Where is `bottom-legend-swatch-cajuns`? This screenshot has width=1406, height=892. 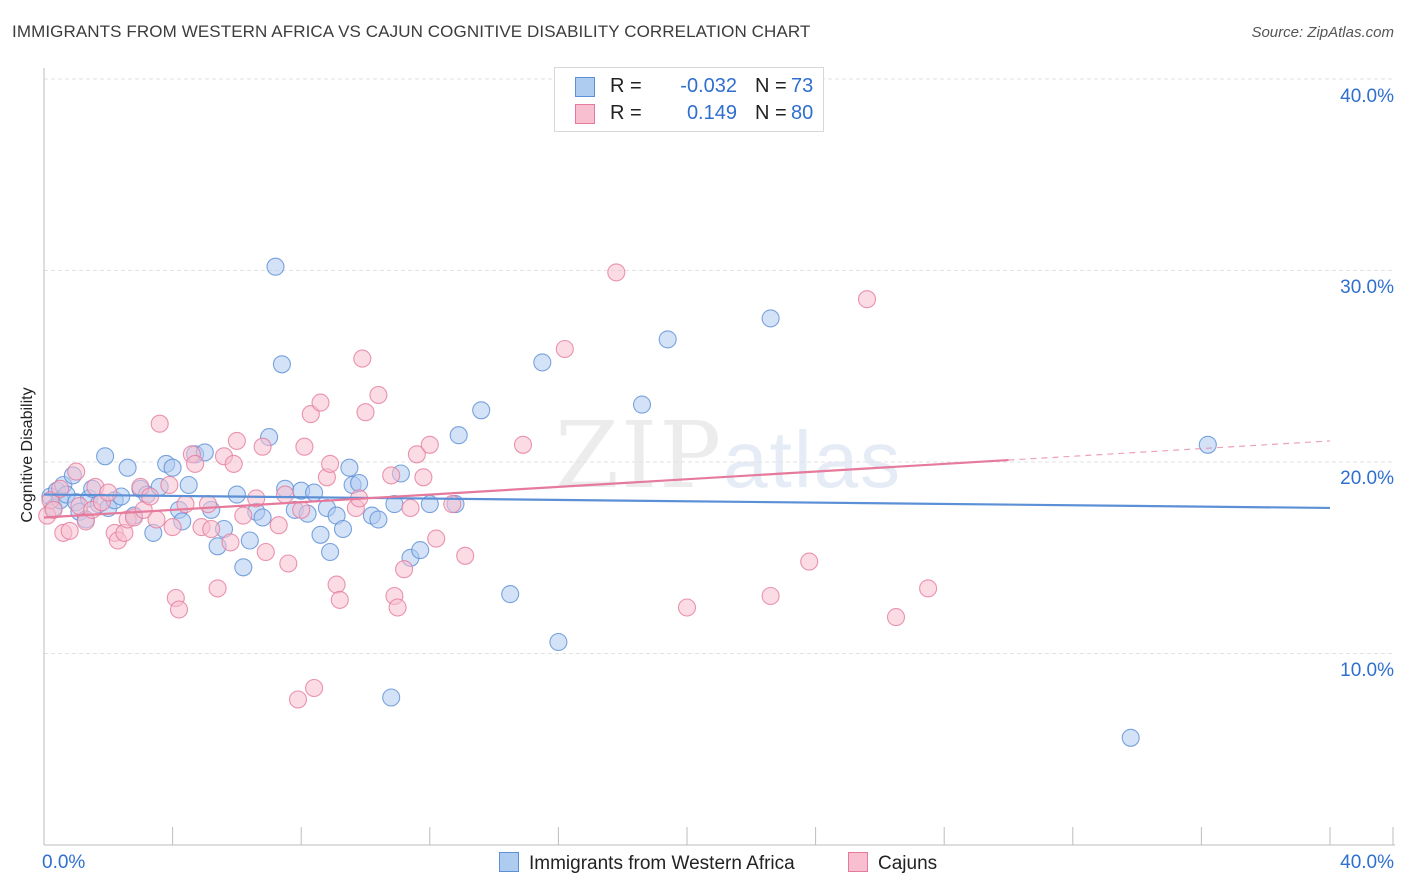 bottom-legend-swatch-cajuns is located at coordinates (858, 862).